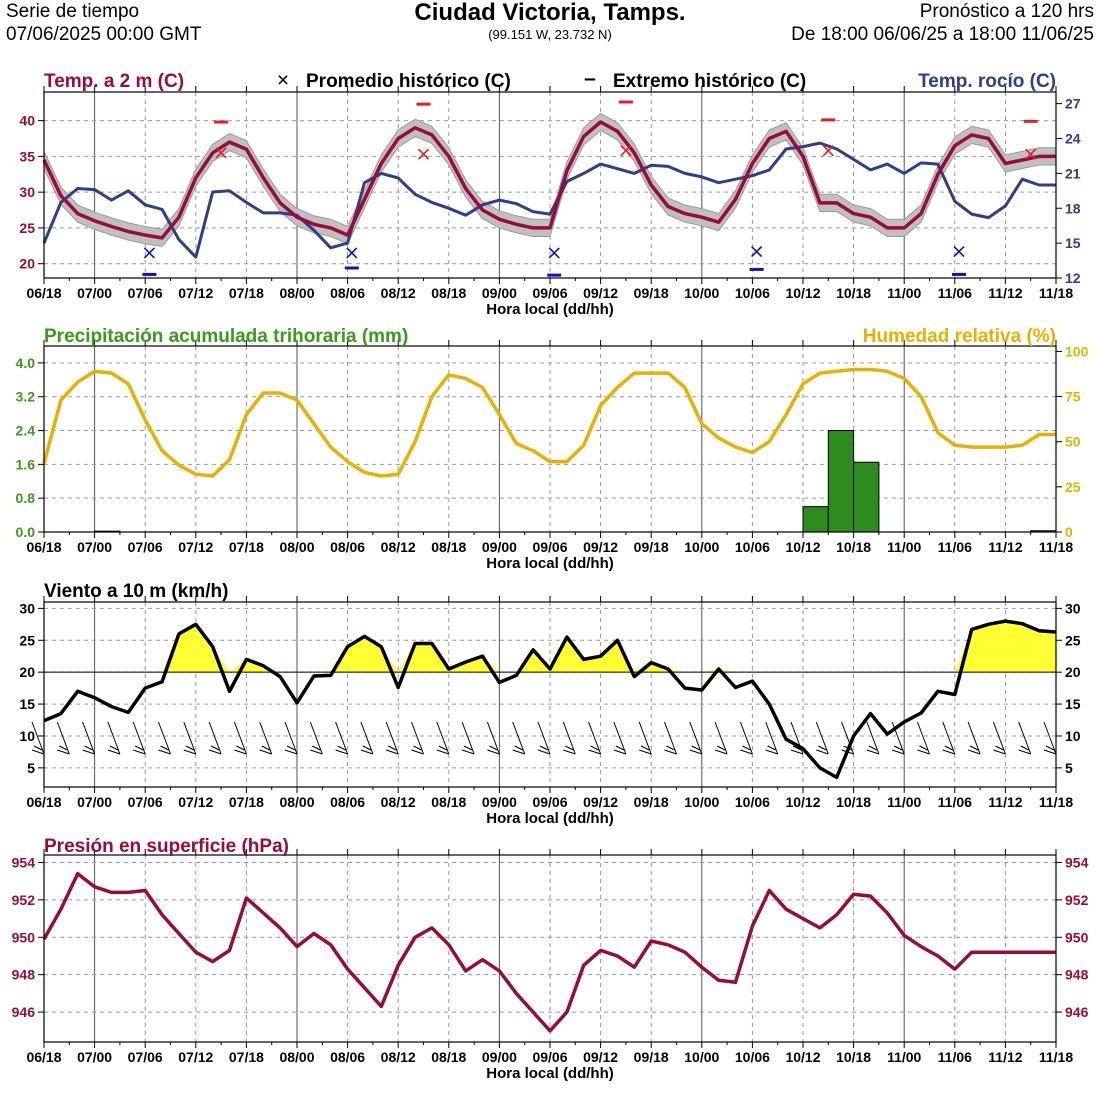  What do you see at coordinates (24, 900) in the screenshot?
I see `y-tick-label: 952` at bounding box center [24, 900].